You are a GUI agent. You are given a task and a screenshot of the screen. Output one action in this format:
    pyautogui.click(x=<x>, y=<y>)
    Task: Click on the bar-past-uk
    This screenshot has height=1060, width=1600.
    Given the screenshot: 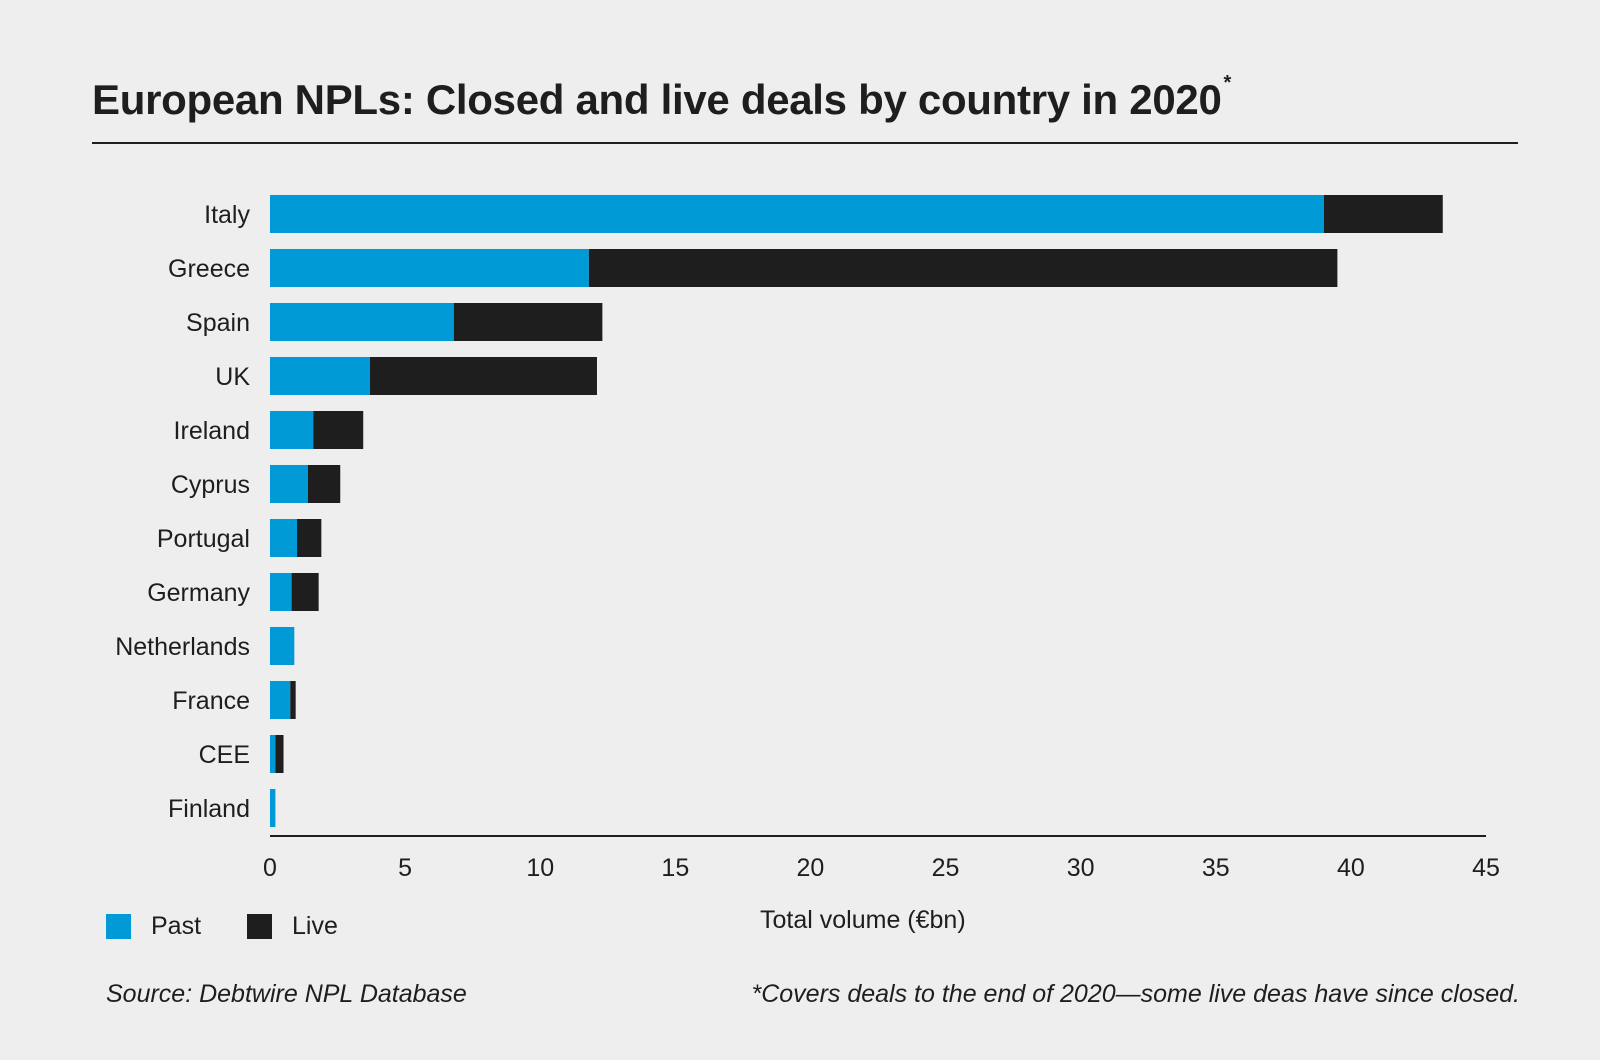 What is the action you would take?
    pyautogui.click(x=320, y=376)
    